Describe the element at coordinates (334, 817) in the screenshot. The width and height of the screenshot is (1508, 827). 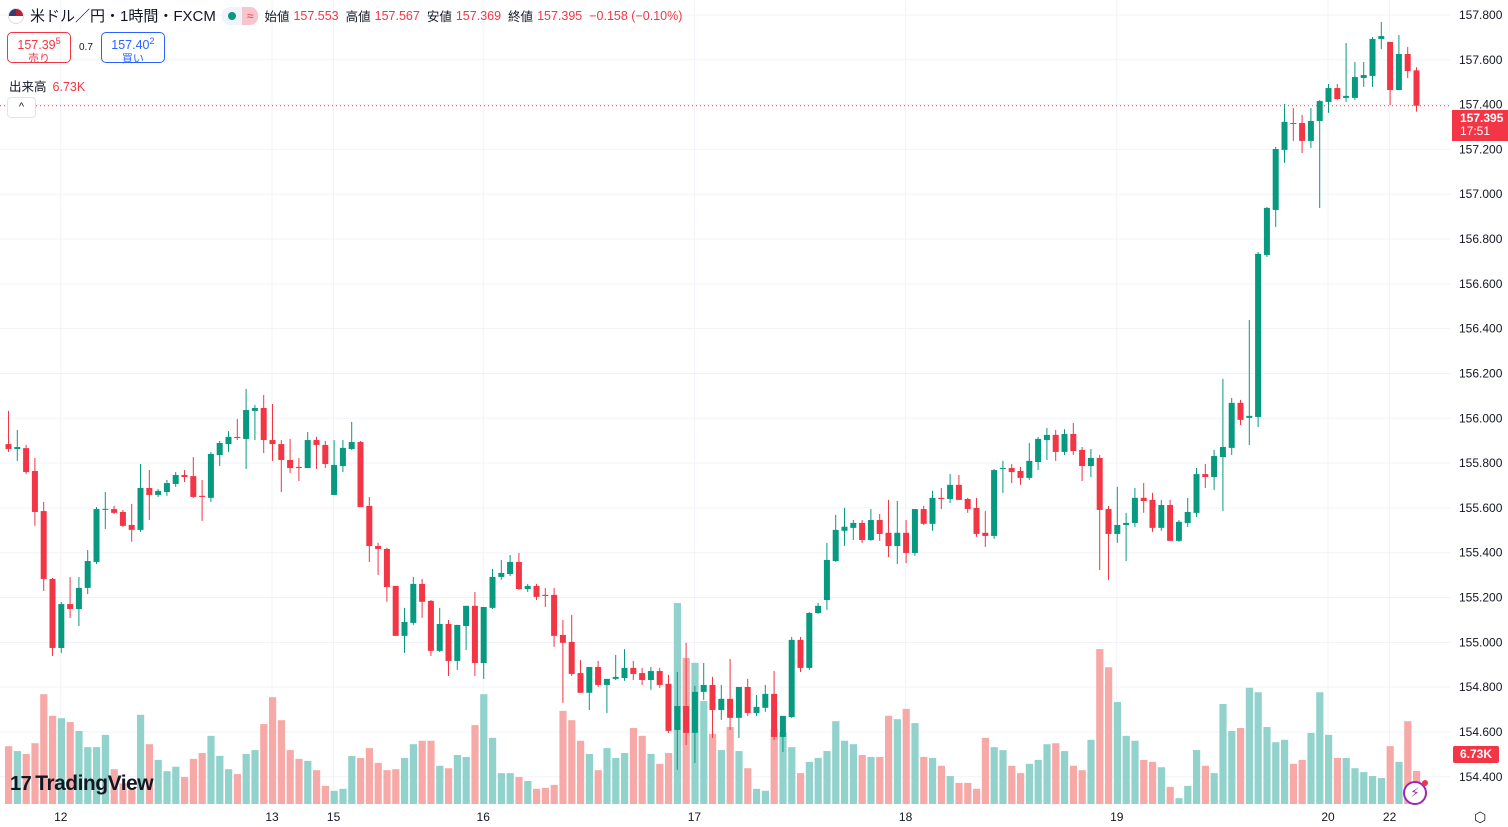
I see `time-tick-label: 15` at that location.